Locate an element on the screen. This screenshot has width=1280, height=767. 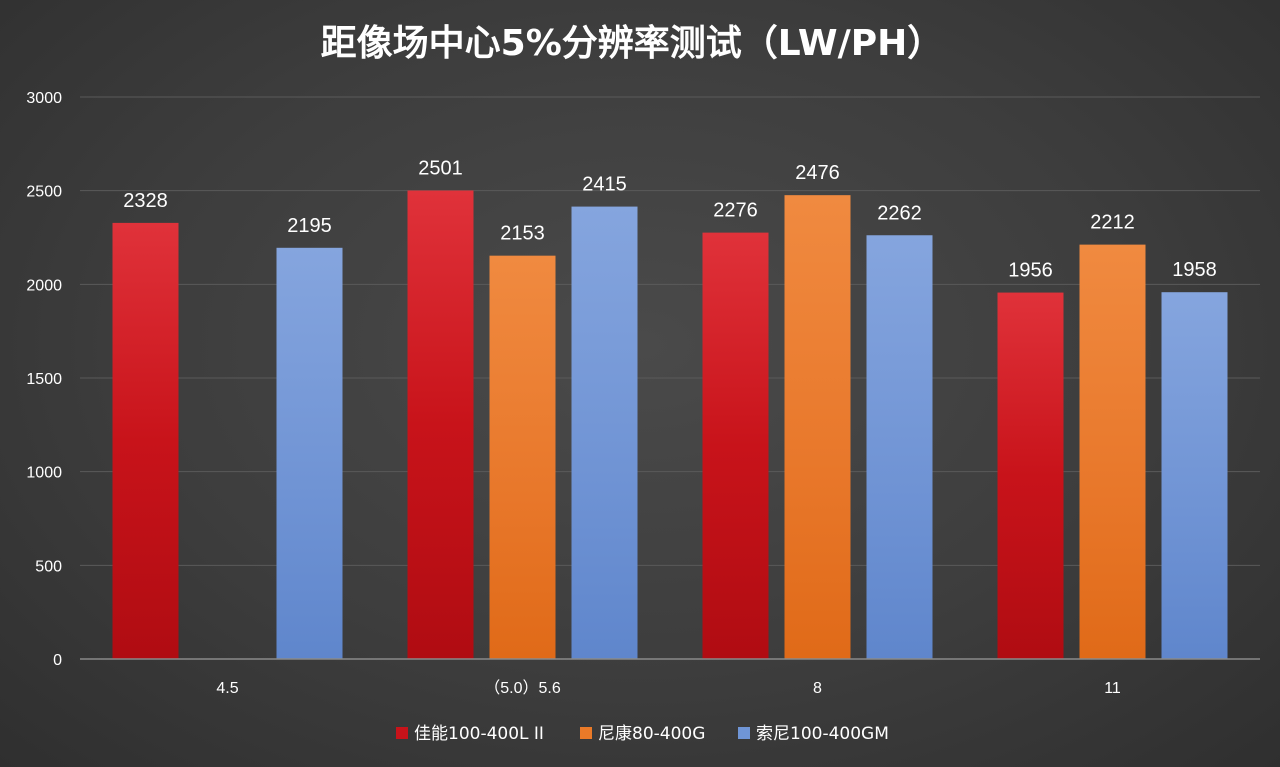
y-tick-label: 500 is located at coordinates (48, 566).